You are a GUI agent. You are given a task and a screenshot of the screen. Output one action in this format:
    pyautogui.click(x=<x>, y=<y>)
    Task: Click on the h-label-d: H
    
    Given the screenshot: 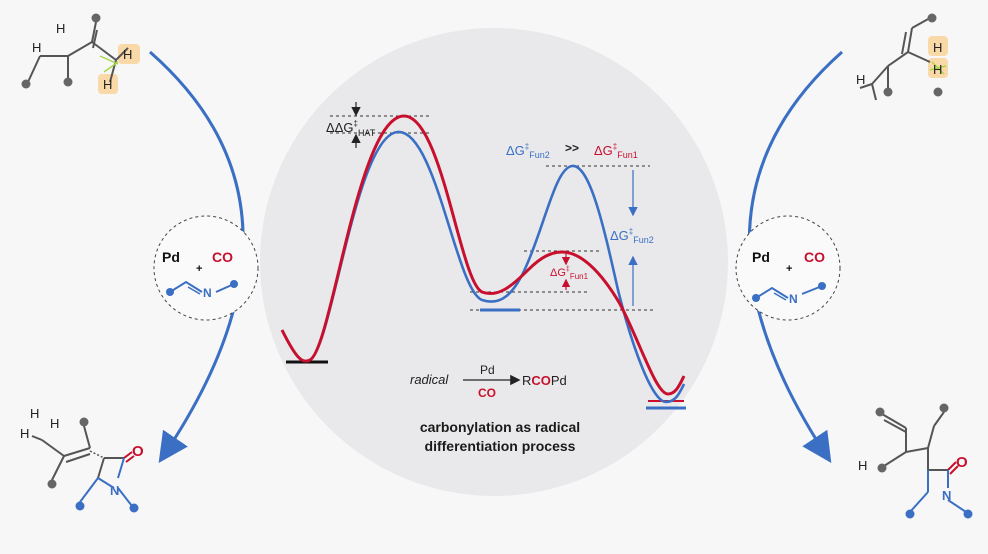 What is the action you would take?
    pyautogui.click(x=107, y=84)
    